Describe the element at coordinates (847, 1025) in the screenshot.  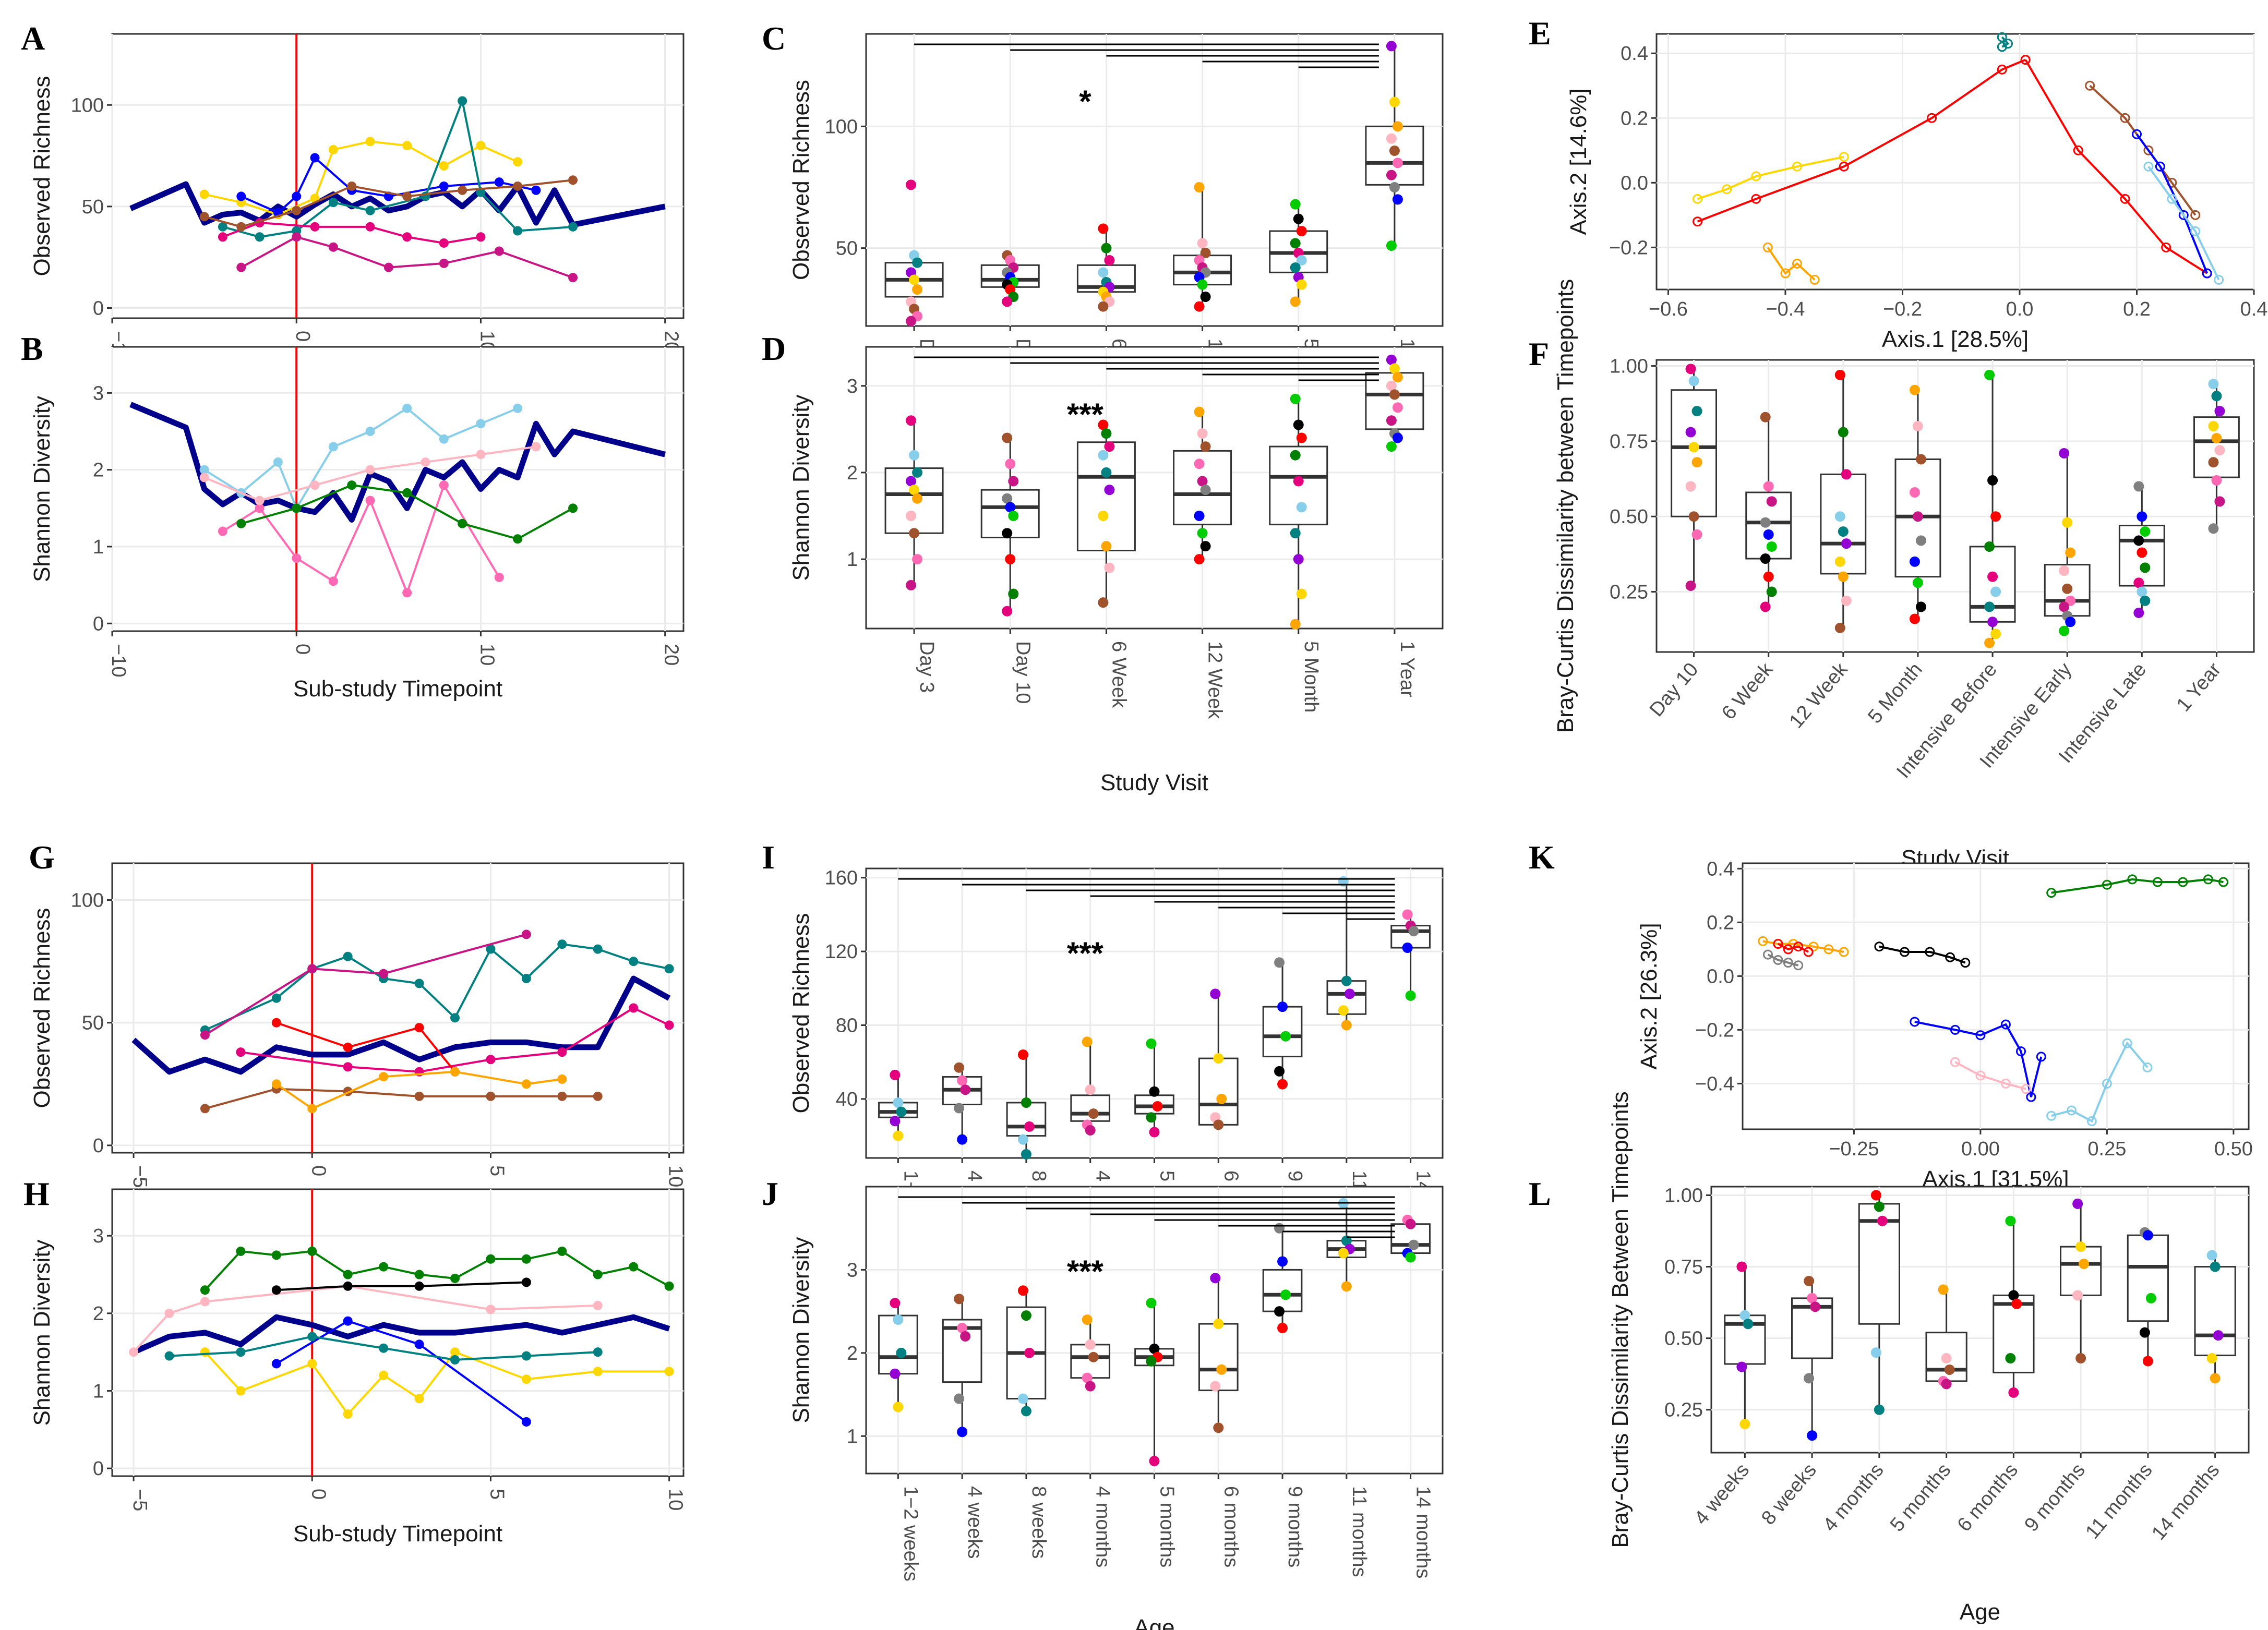
I see `panel-i-ytick-label: 80` at that location.